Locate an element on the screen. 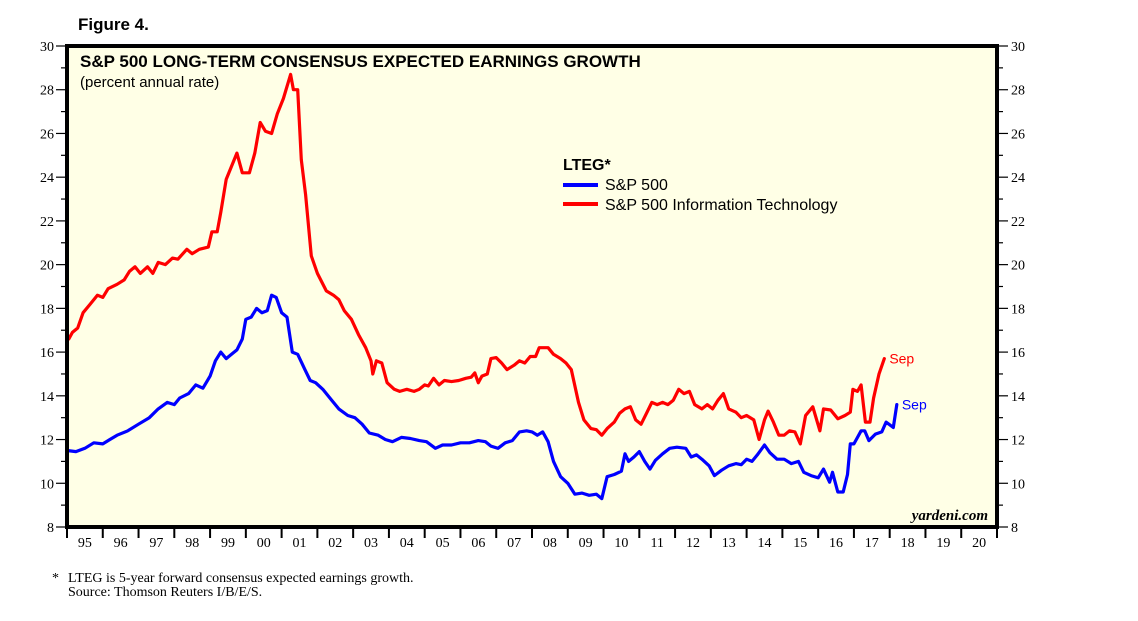 This screenshot has width=1138, height=621. x-tick-label: 02 is located at coordinates (335, 543).